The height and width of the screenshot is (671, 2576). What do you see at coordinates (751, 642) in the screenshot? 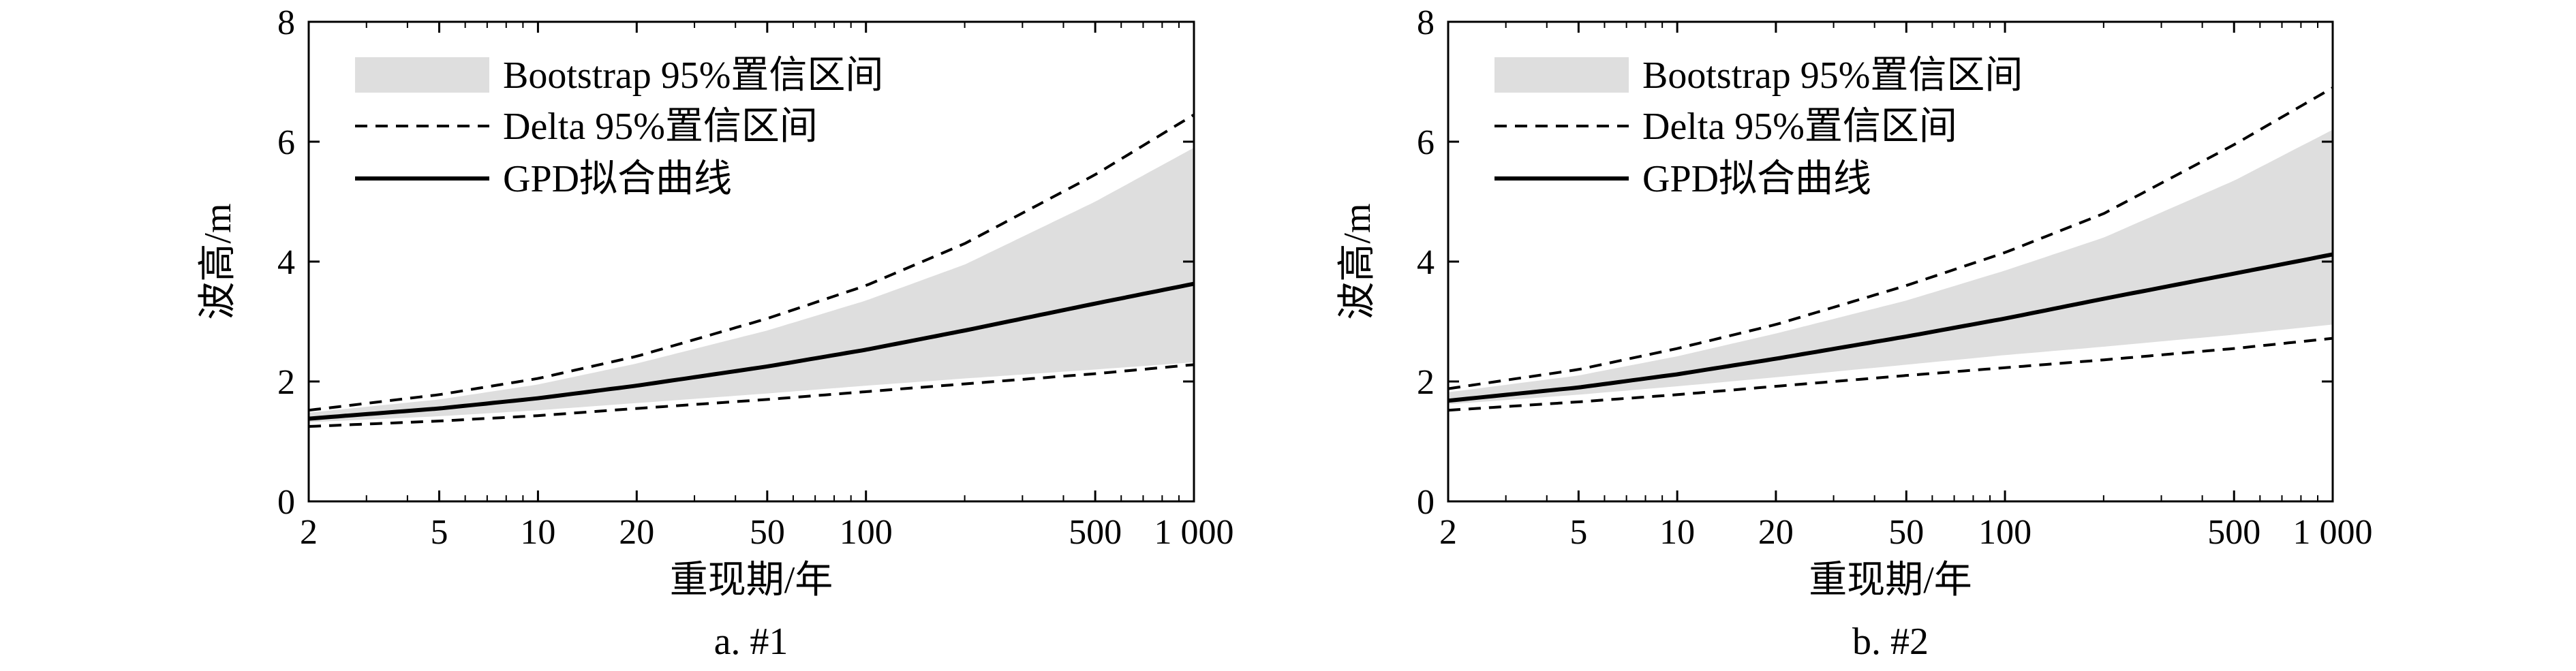
I see `panel-caption: a. #1` at bounding box center [751, 642].